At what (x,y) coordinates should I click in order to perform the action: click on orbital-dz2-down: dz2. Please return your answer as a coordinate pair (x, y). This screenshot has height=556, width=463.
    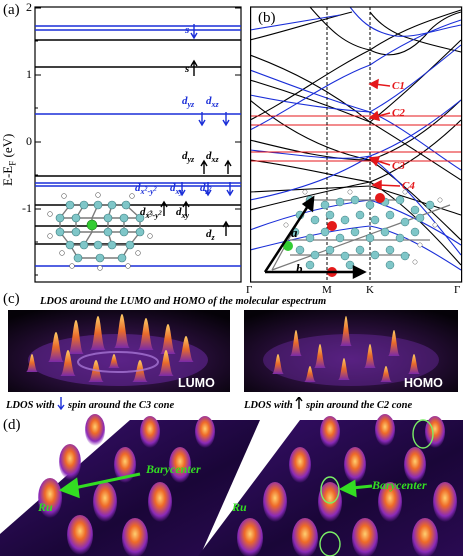
    Looking at the image, I should click on (206, 189).